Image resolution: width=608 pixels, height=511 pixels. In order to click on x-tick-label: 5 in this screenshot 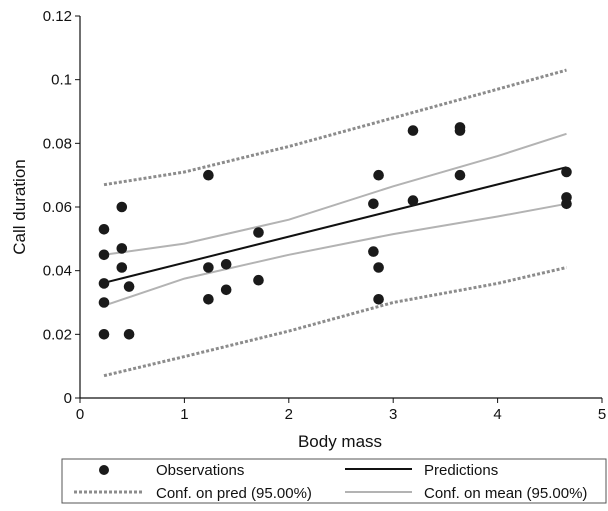, I will do `click(602, 414)`.